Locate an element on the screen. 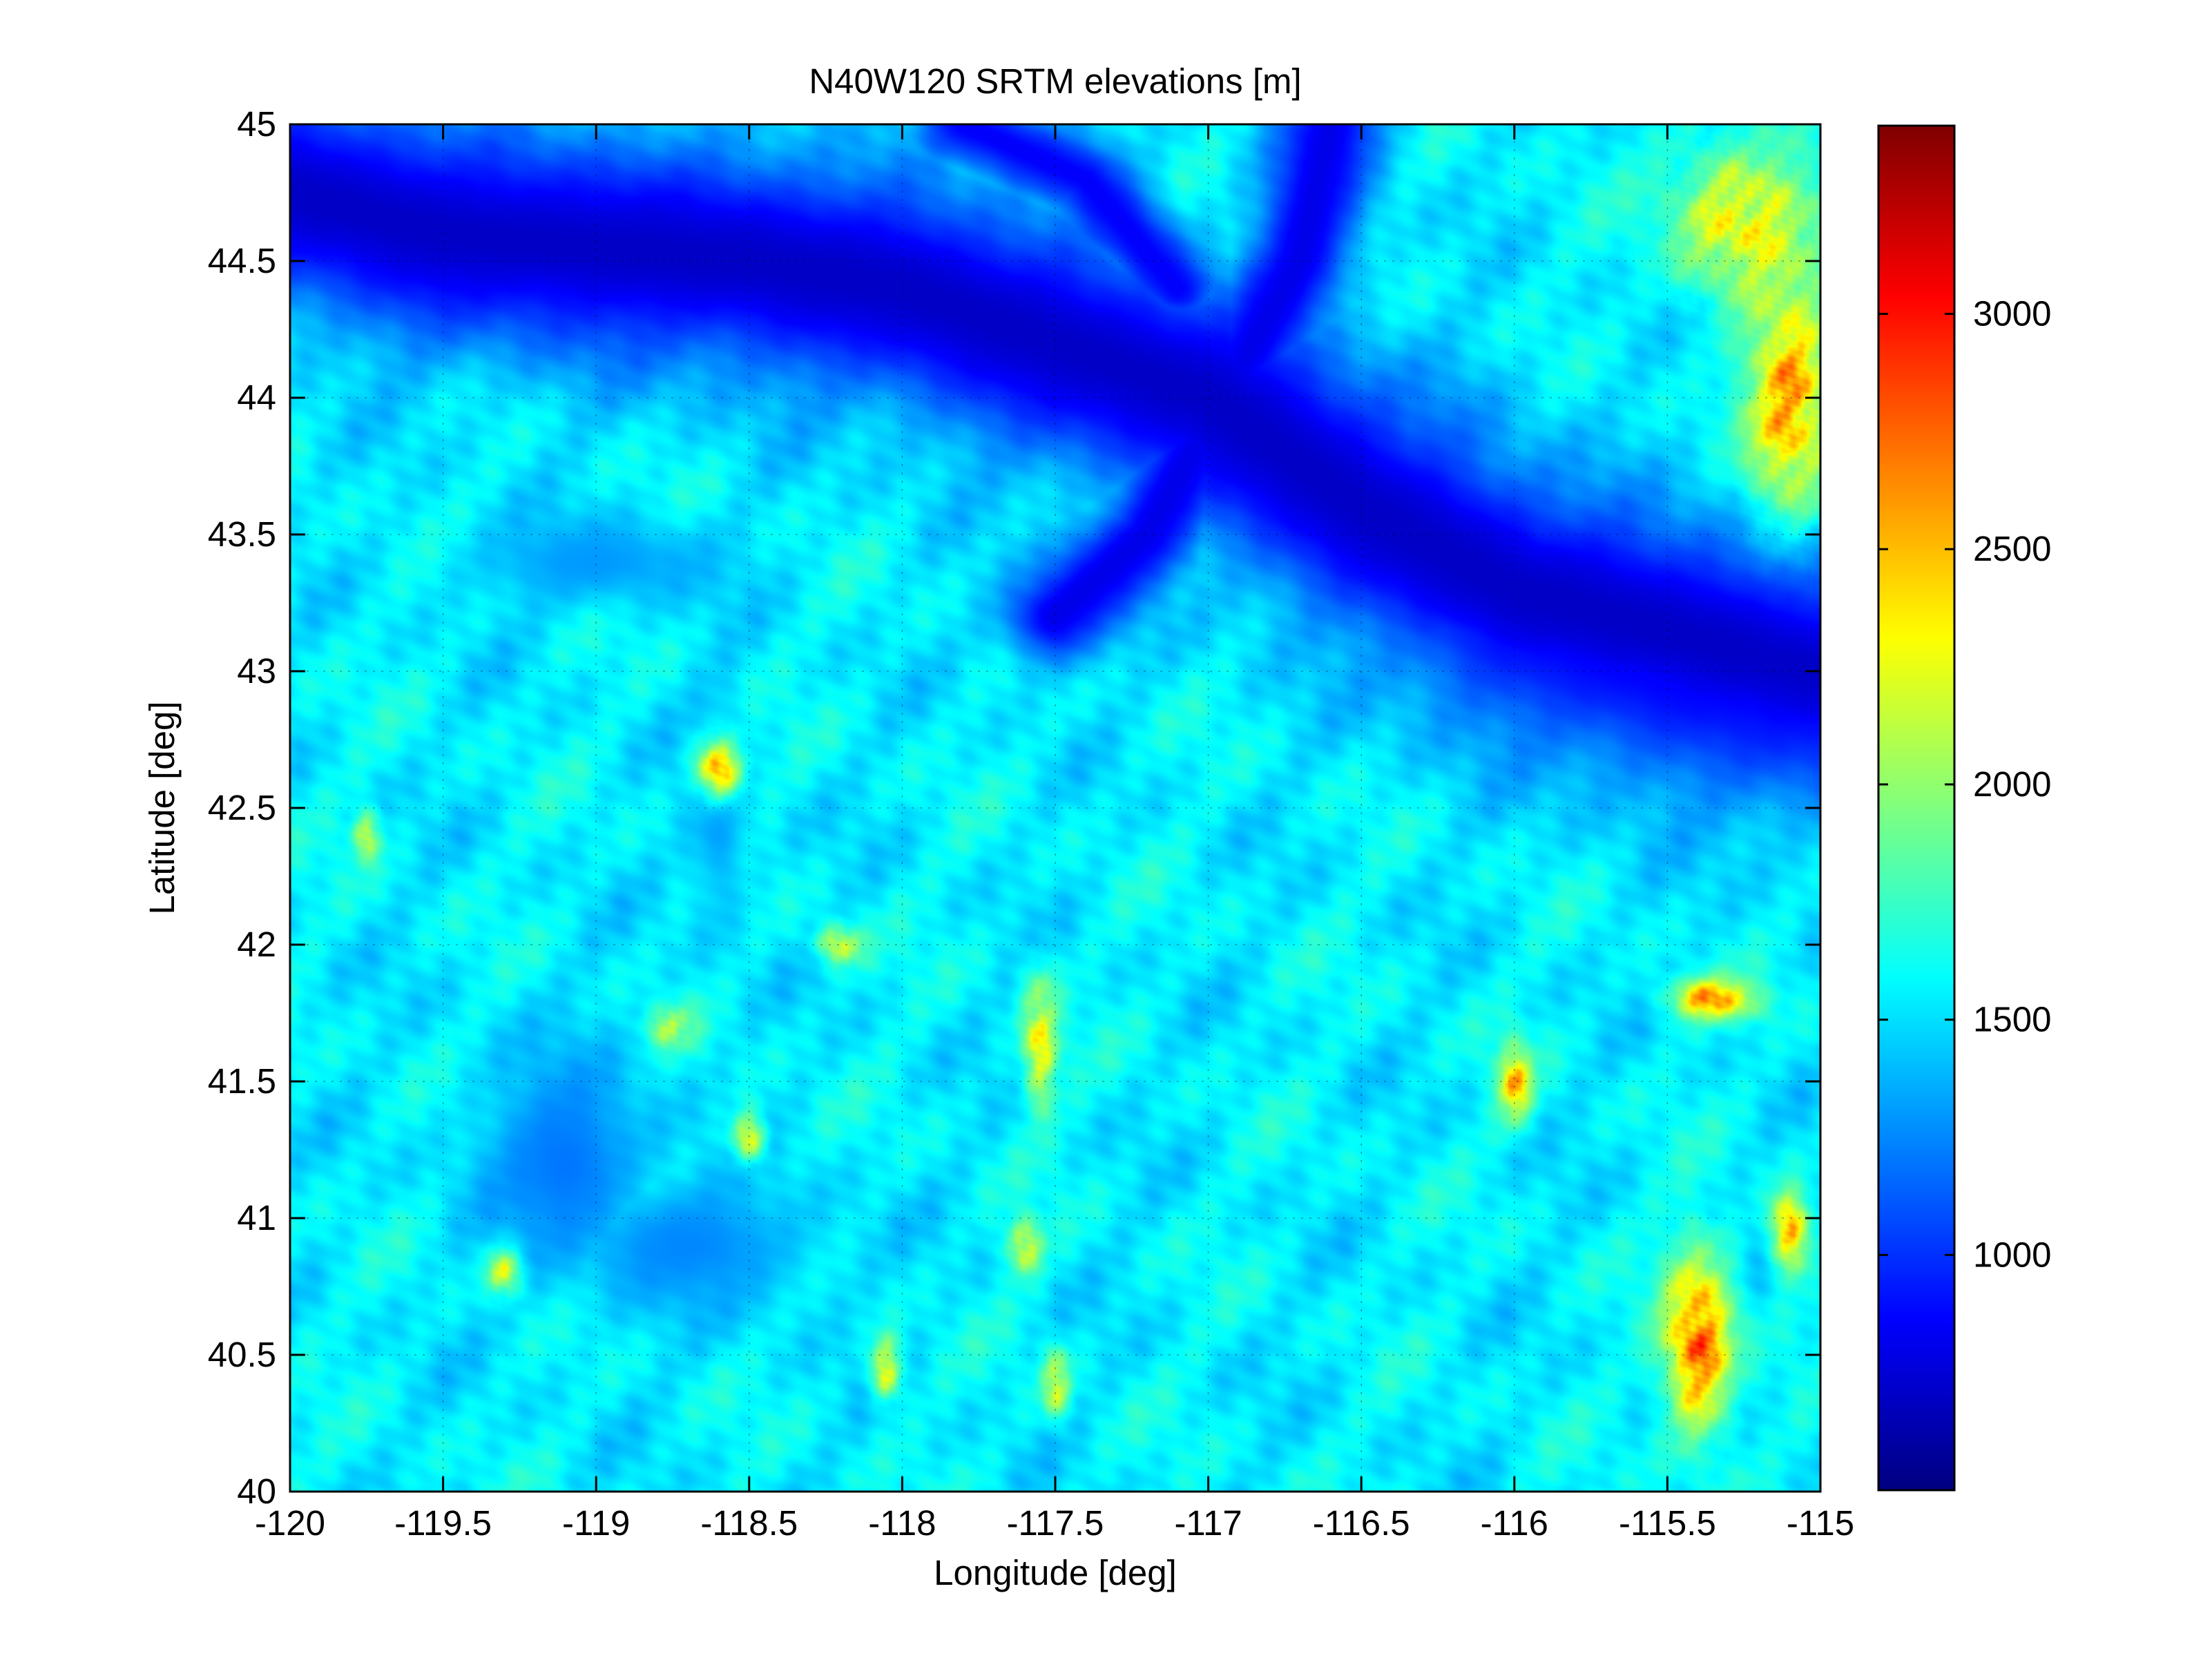 The width and height of the screenshot is (2212, 1658). x-tick-label: -119 is located at coordinates (596, 1523).